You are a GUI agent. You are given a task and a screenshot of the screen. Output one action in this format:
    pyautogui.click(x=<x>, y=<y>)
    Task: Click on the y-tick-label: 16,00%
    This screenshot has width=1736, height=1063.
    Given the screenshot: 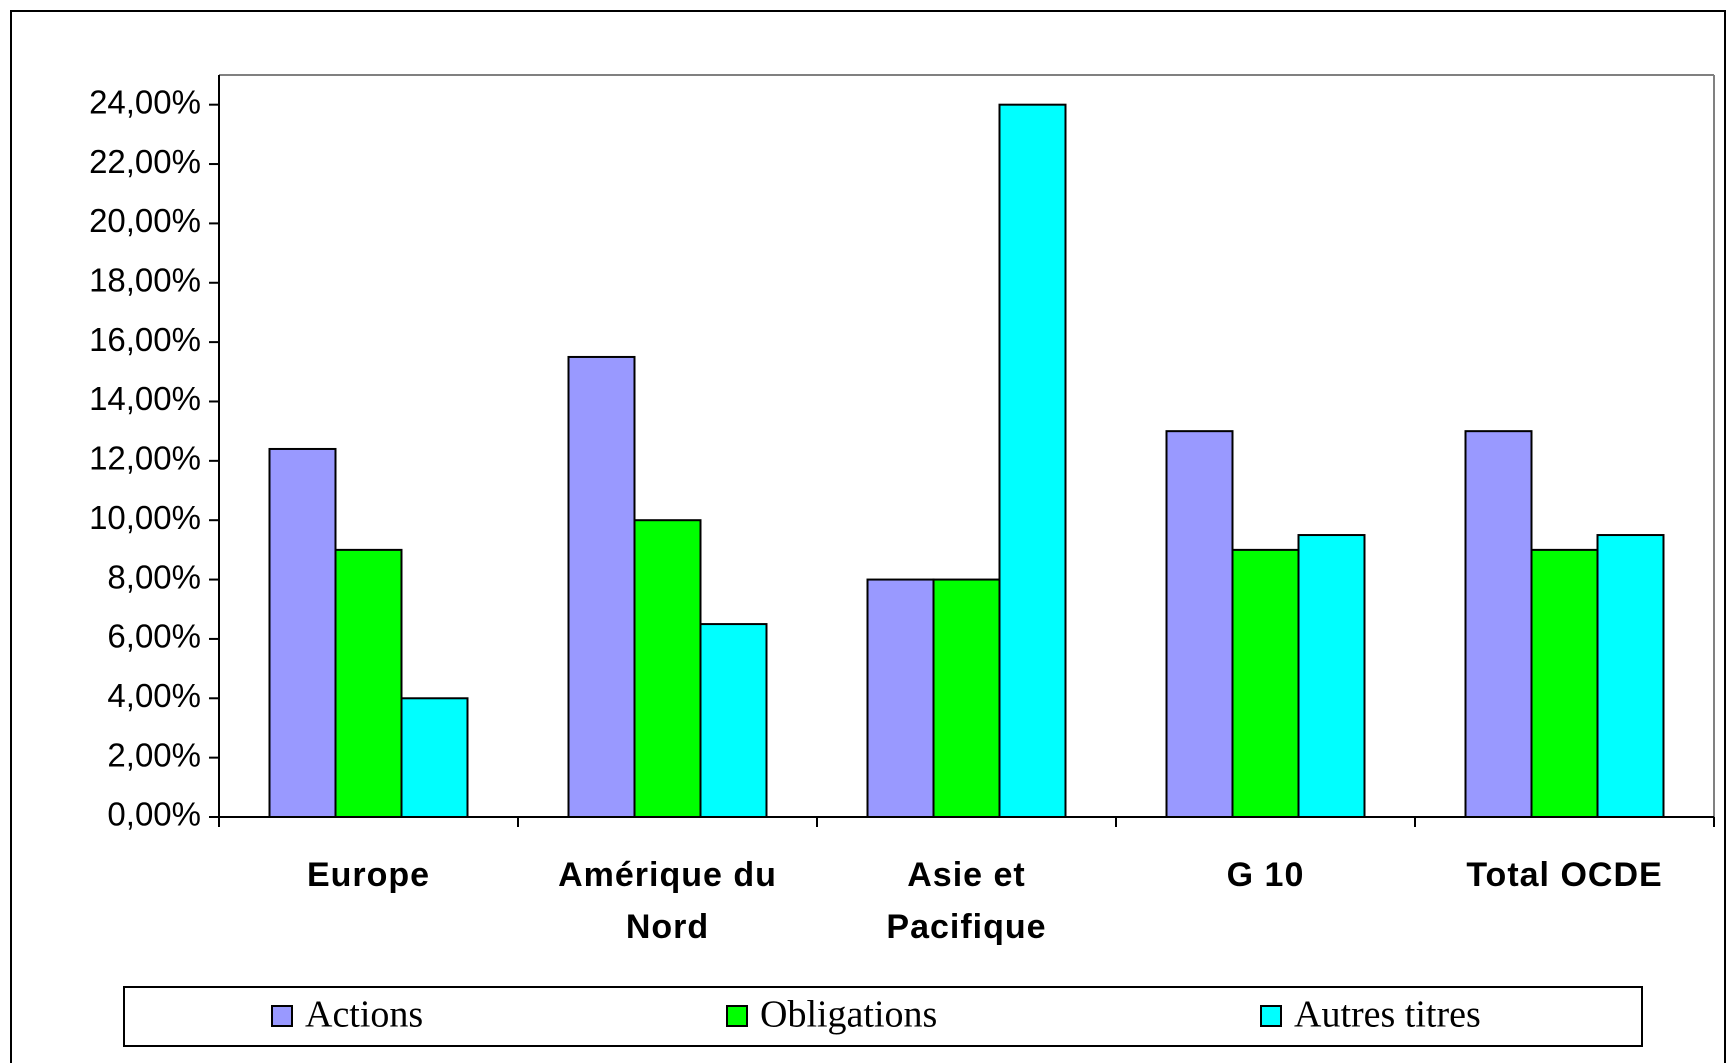 What is the action you would take?
    pyautogui.click(x=145, y=339)
    